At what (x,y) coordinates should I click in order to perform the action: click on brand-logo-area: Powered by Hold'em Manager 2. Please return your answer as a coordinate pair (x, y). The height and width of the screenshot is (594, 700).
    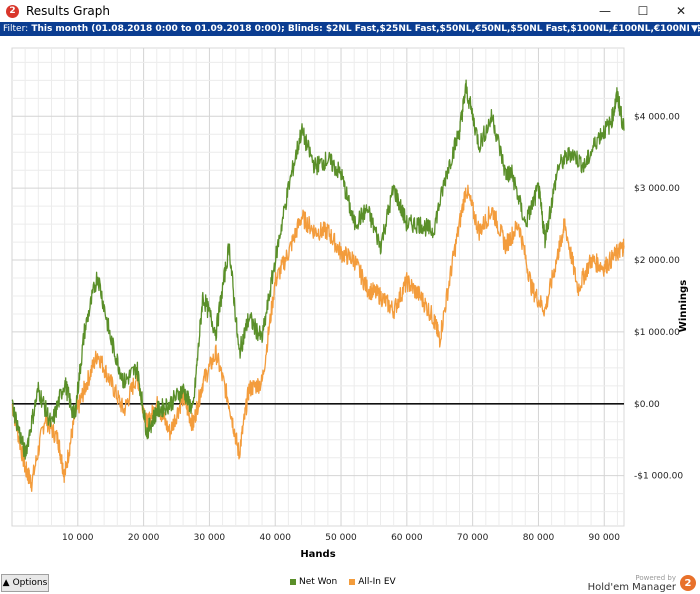
    Looking at the image, I should click on (642, 583).